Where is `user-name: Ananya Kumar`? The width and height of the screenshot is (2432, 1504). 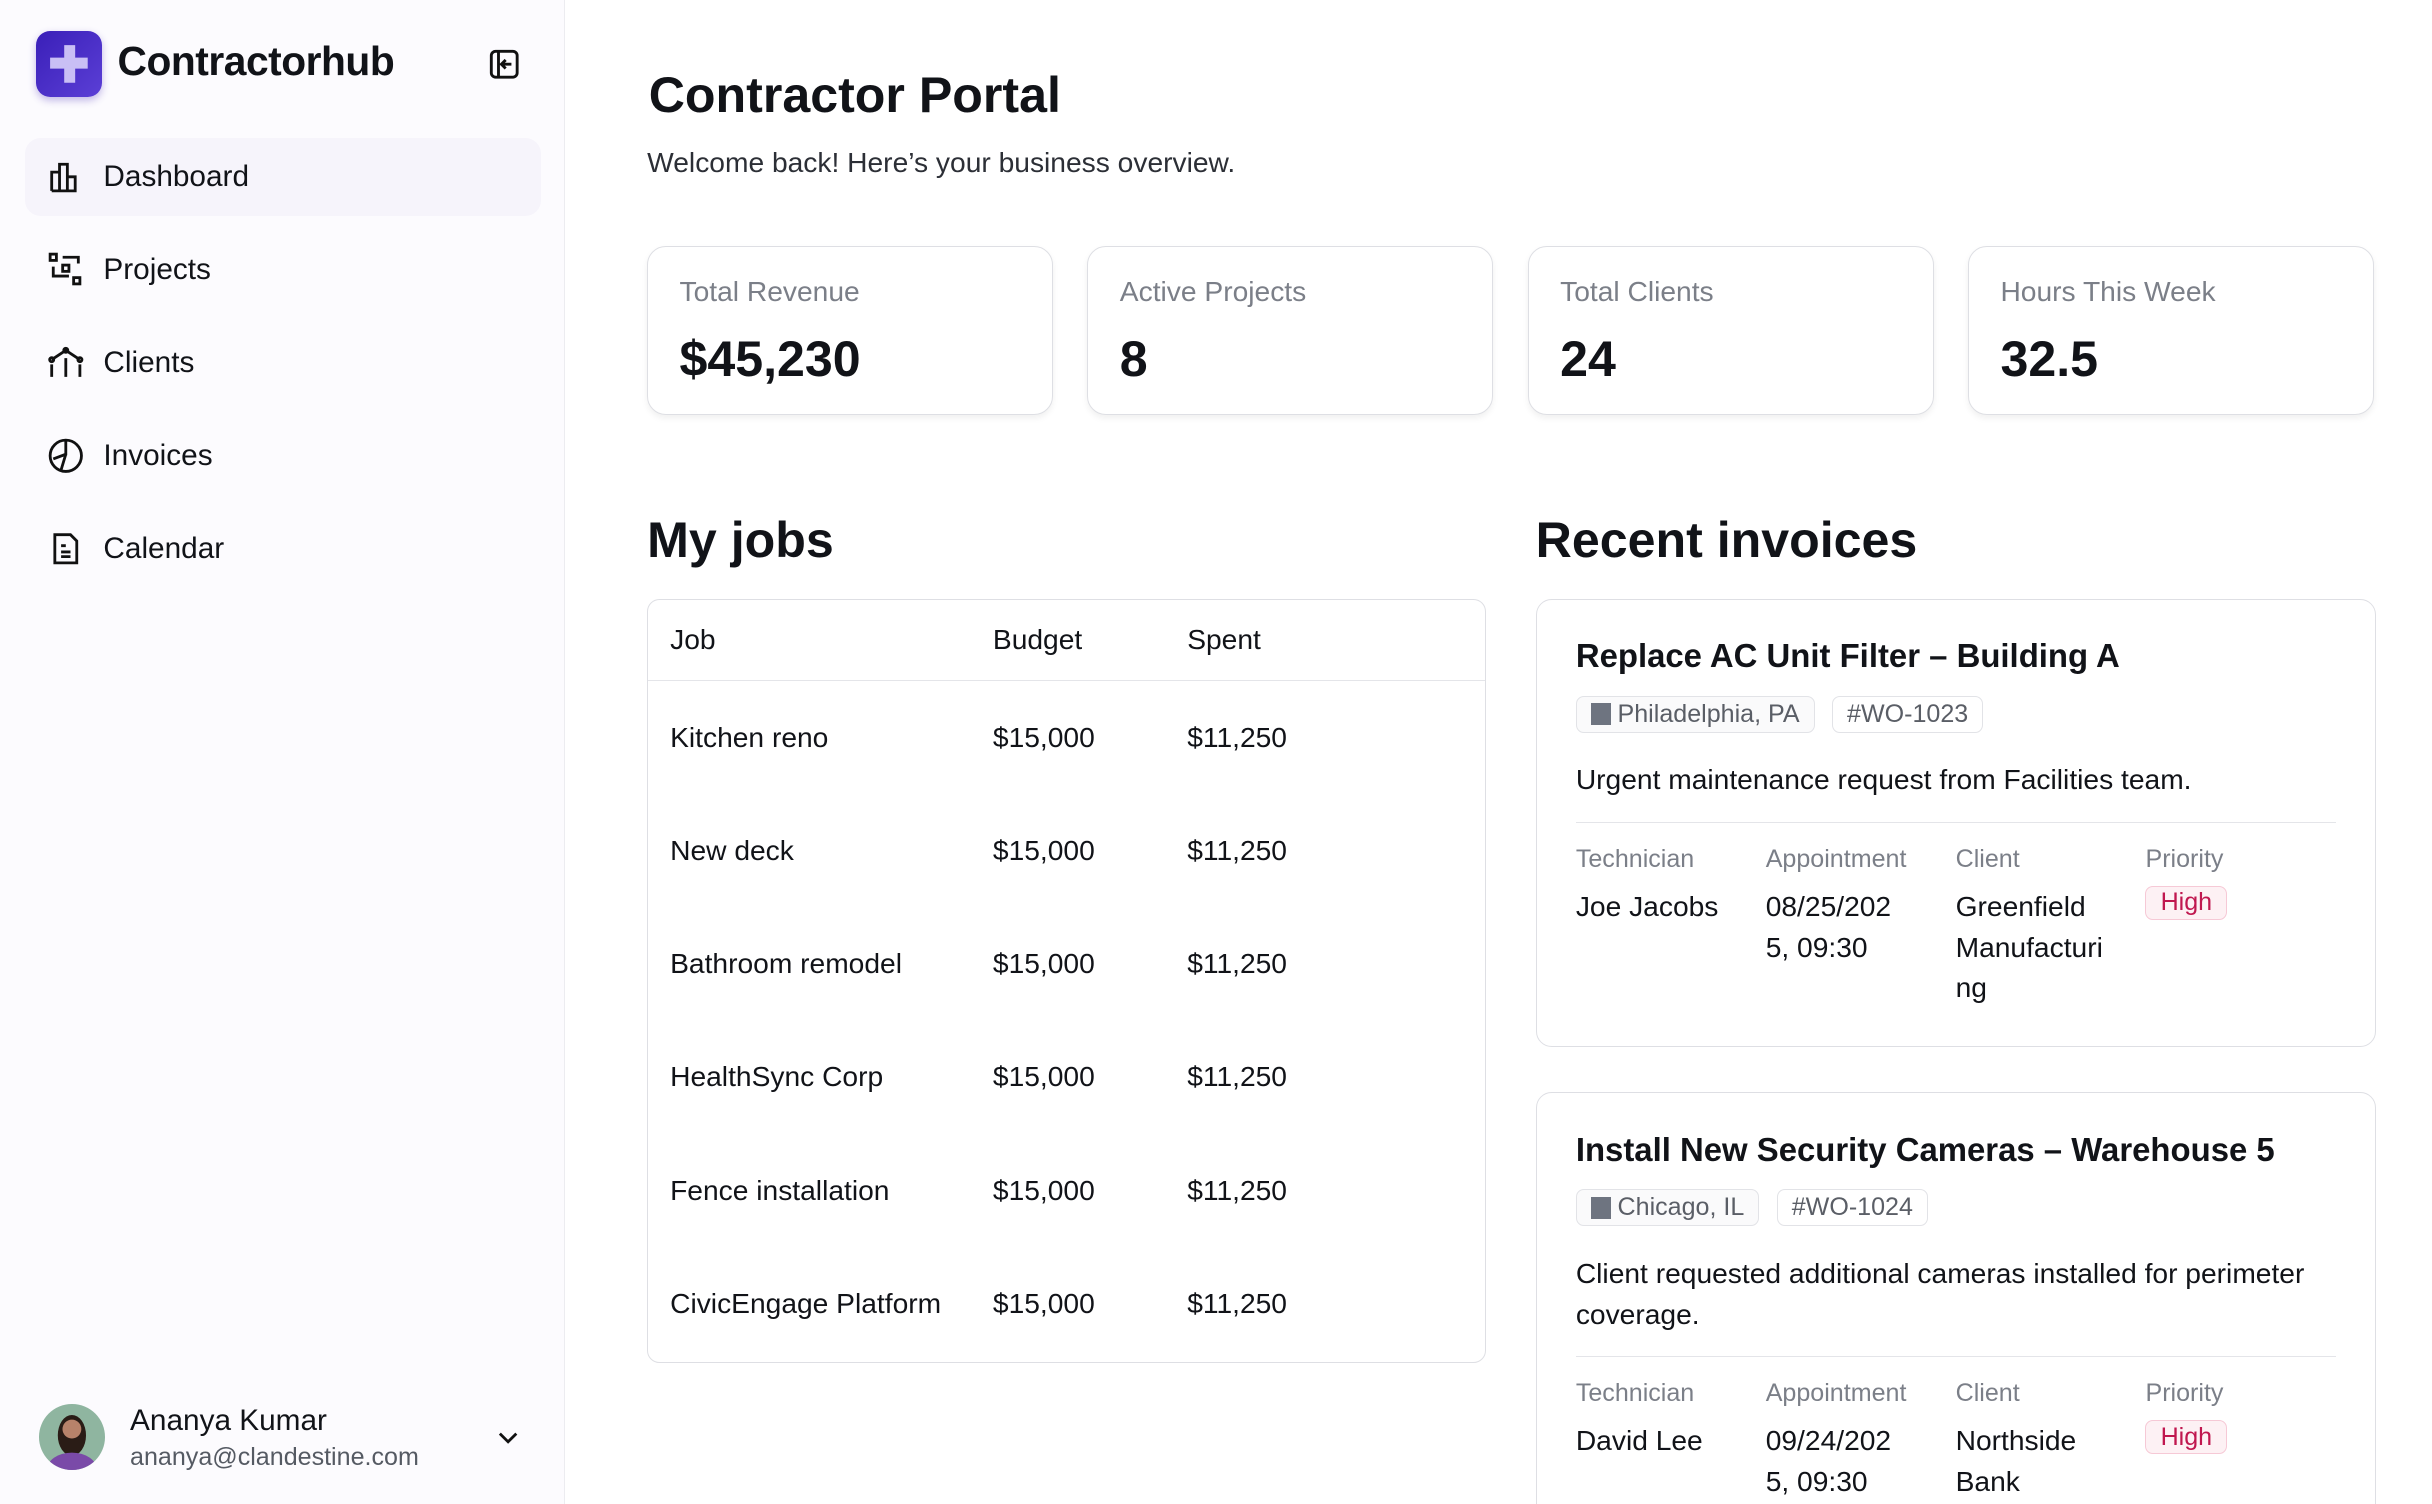
user-name: Ananya Kumar is located at coordinates (228, 1421).